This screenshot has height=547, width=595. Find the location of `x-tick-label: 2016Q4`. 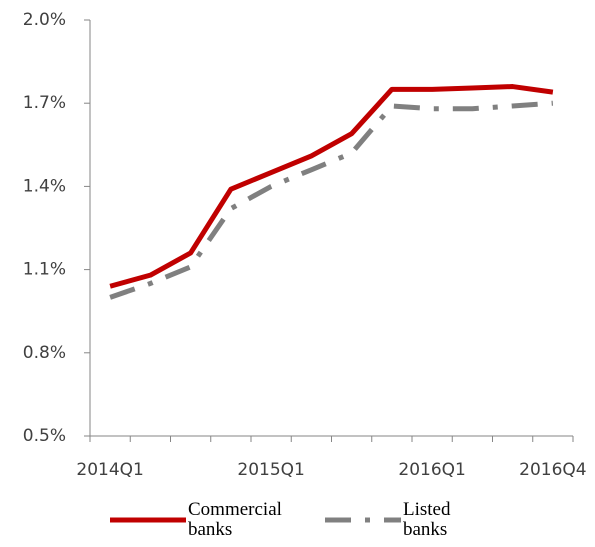

x-tick-label: 2016Q4 is located at coordinates (552, 470).